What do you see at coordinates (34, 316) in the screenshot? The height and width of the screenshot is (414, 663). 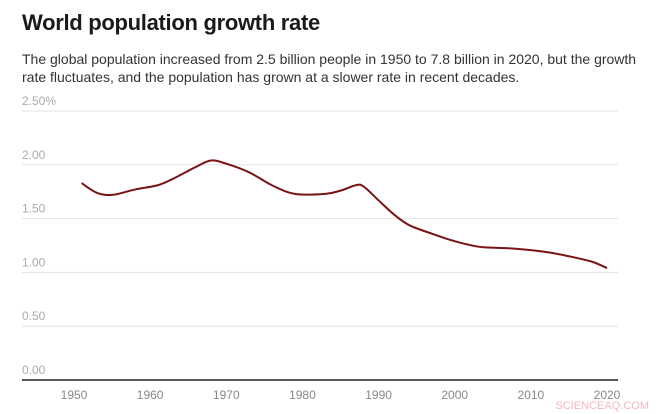 I see `y-tick-label: 0.50` at bounding box center [34, 316].